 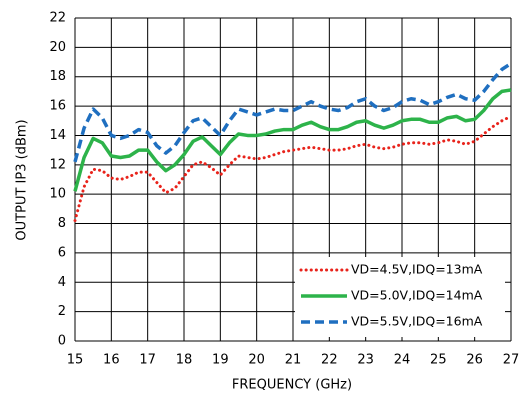 I want to click on y-axis-label: OUTPUT IP3 (dBm), so click(x=22, y=179).